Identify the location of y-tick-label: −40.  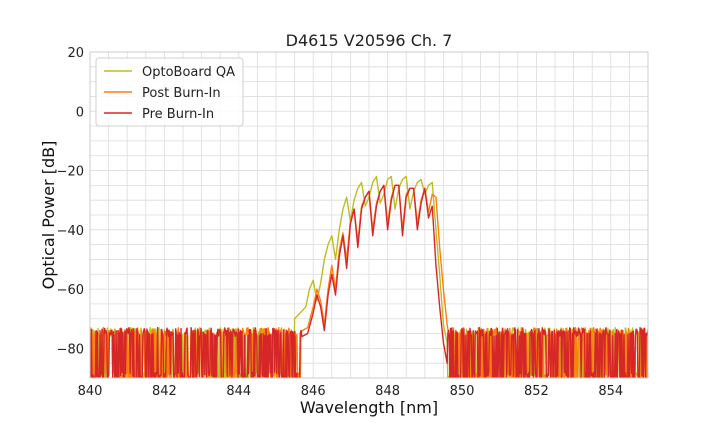
(70, 231).